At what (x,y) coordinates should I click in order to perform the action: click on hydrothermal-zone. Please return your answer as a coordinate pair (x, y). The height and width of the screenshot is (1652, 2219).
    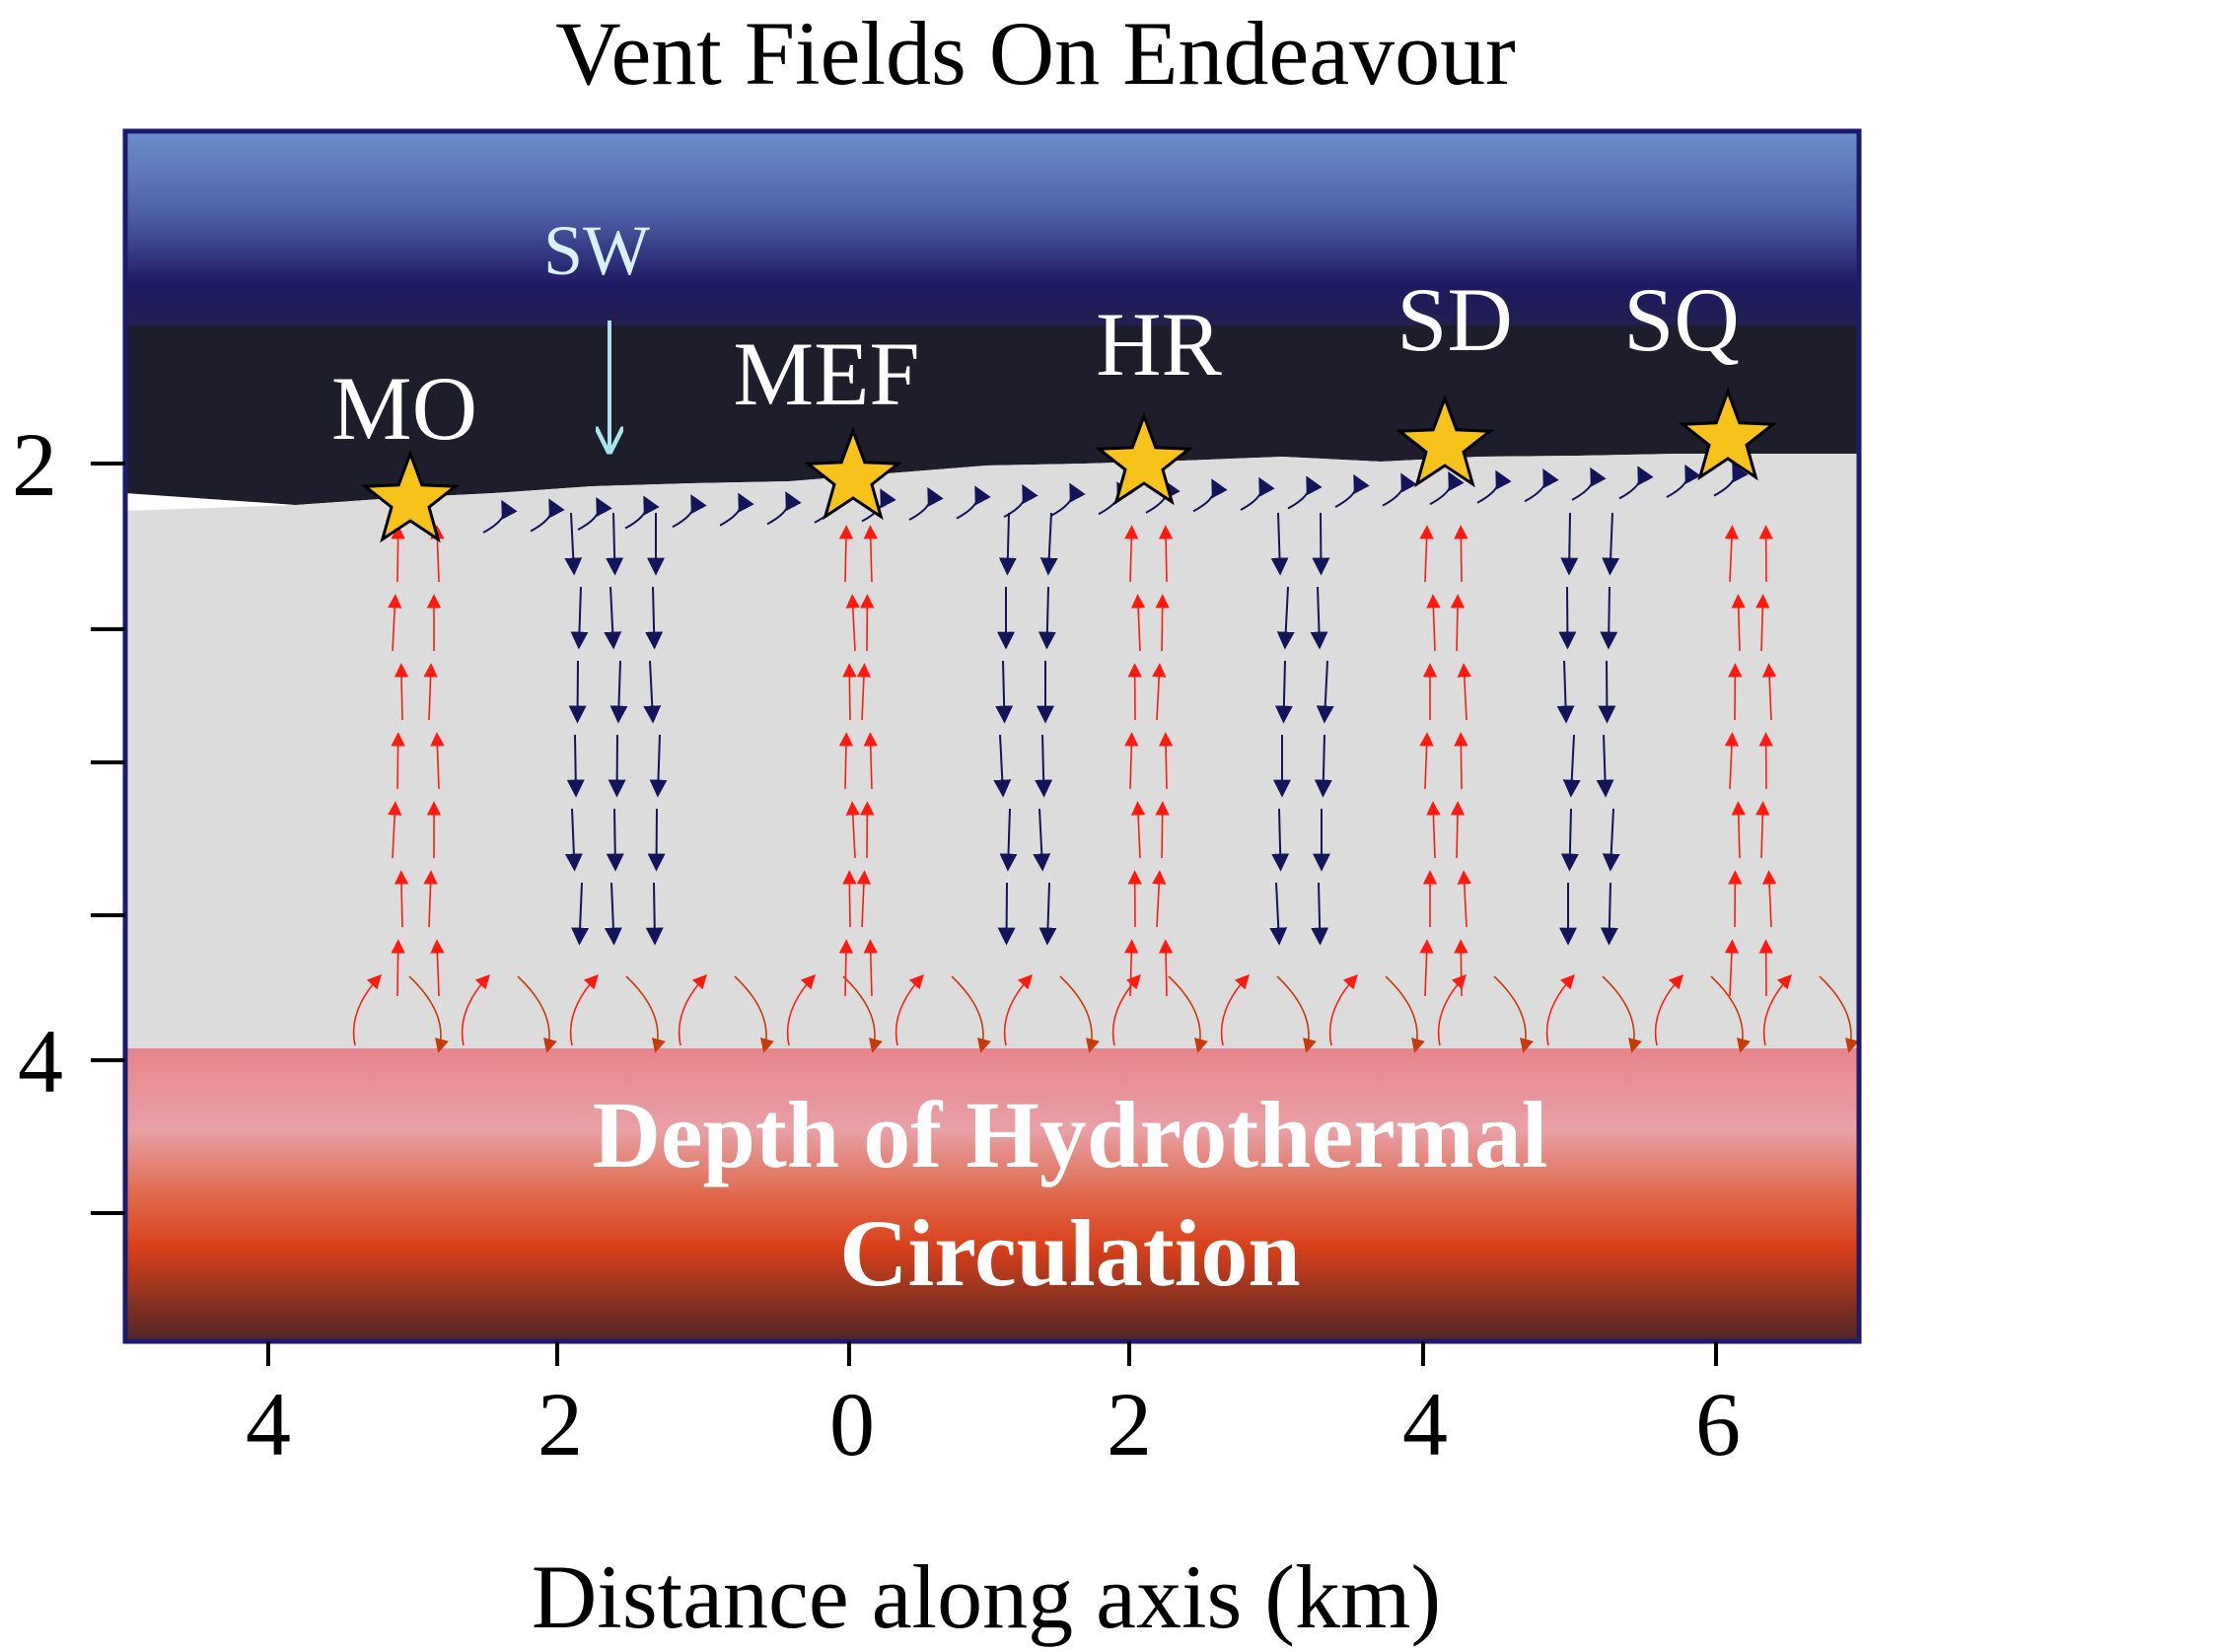
    Looking at the image, I should click on (992, 1194).